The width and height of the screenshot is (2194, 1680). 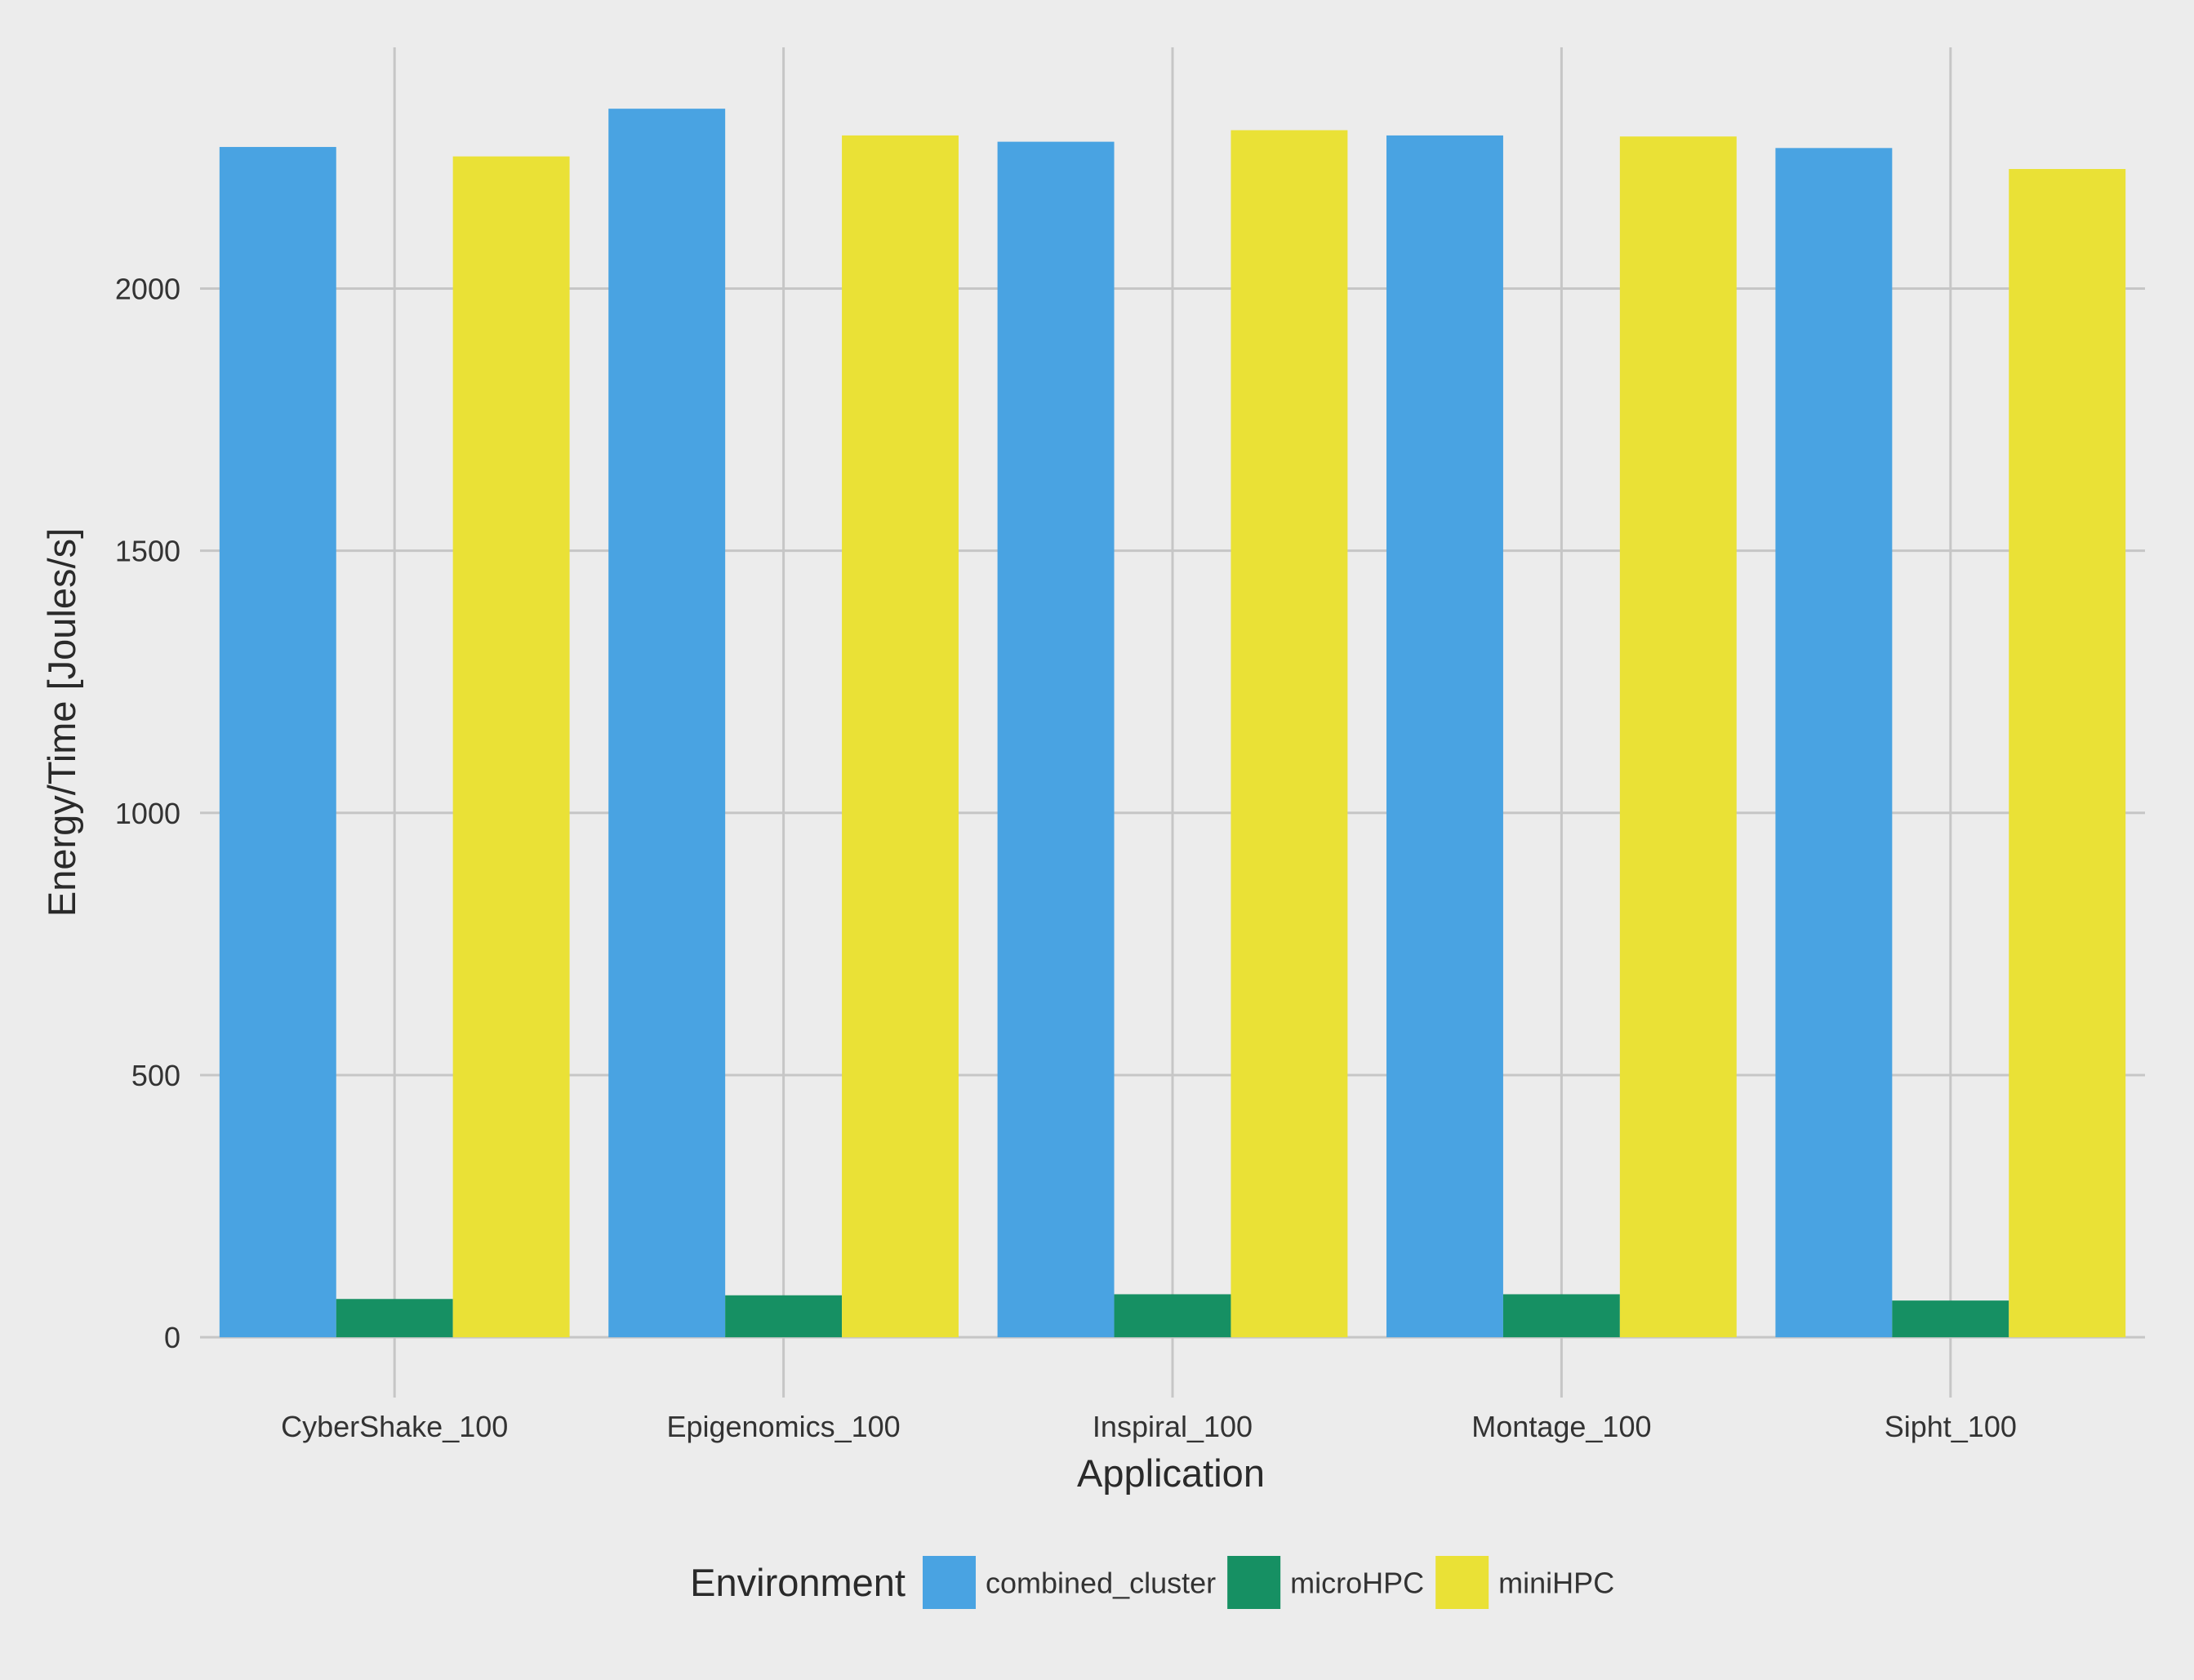 I want to click on y-tick-label: 500, so click(x=155, y=1076).